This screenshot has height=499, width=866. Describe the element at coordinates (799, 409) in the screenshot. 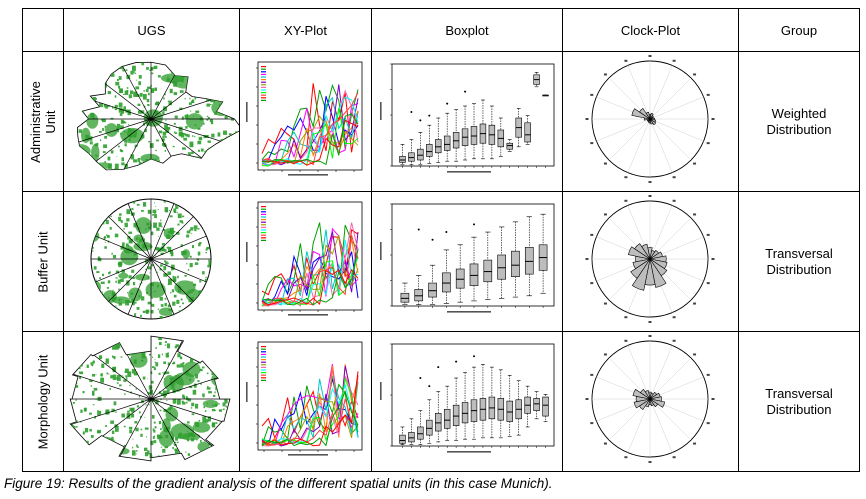

I see `group-line: Distribution` at that location.